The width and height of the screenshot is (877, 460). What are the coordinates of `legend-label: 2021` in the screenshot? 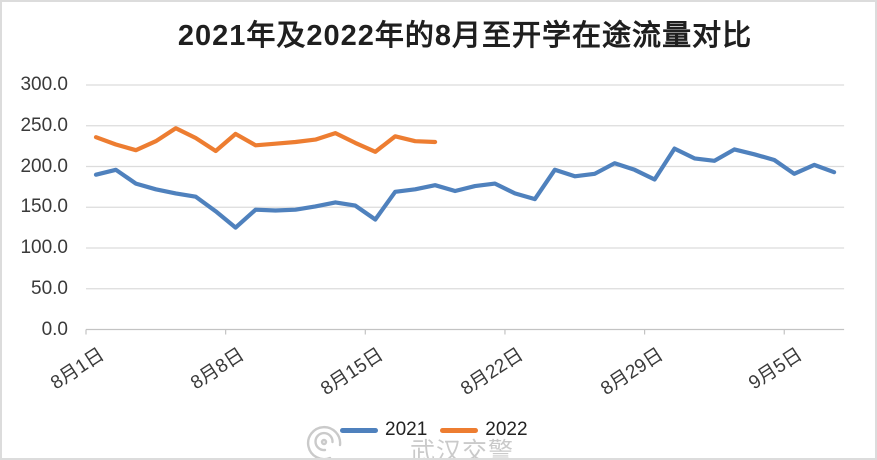 It's located at (406, 429).